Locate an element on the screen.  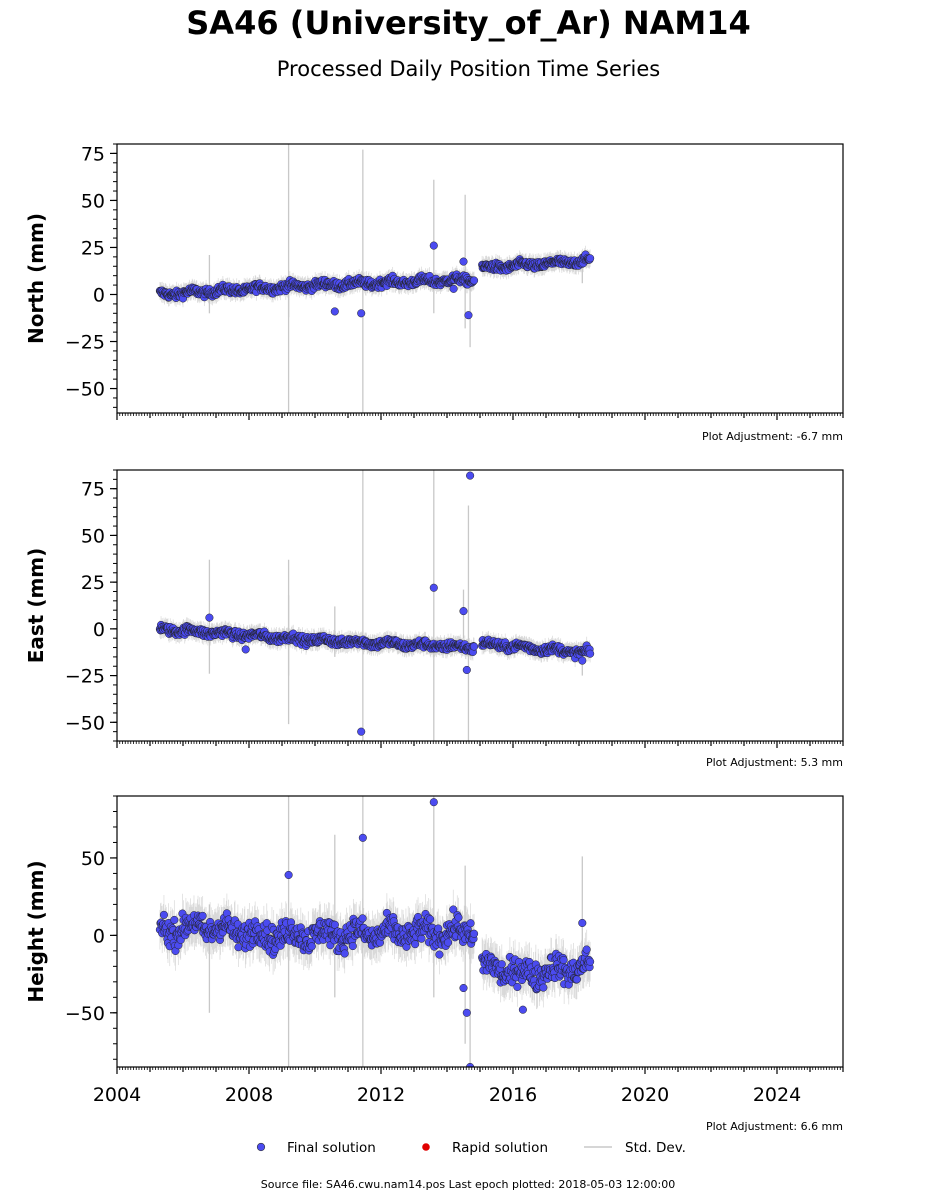
y-axis-label: North (mm) is located at coordinates (36, 278).